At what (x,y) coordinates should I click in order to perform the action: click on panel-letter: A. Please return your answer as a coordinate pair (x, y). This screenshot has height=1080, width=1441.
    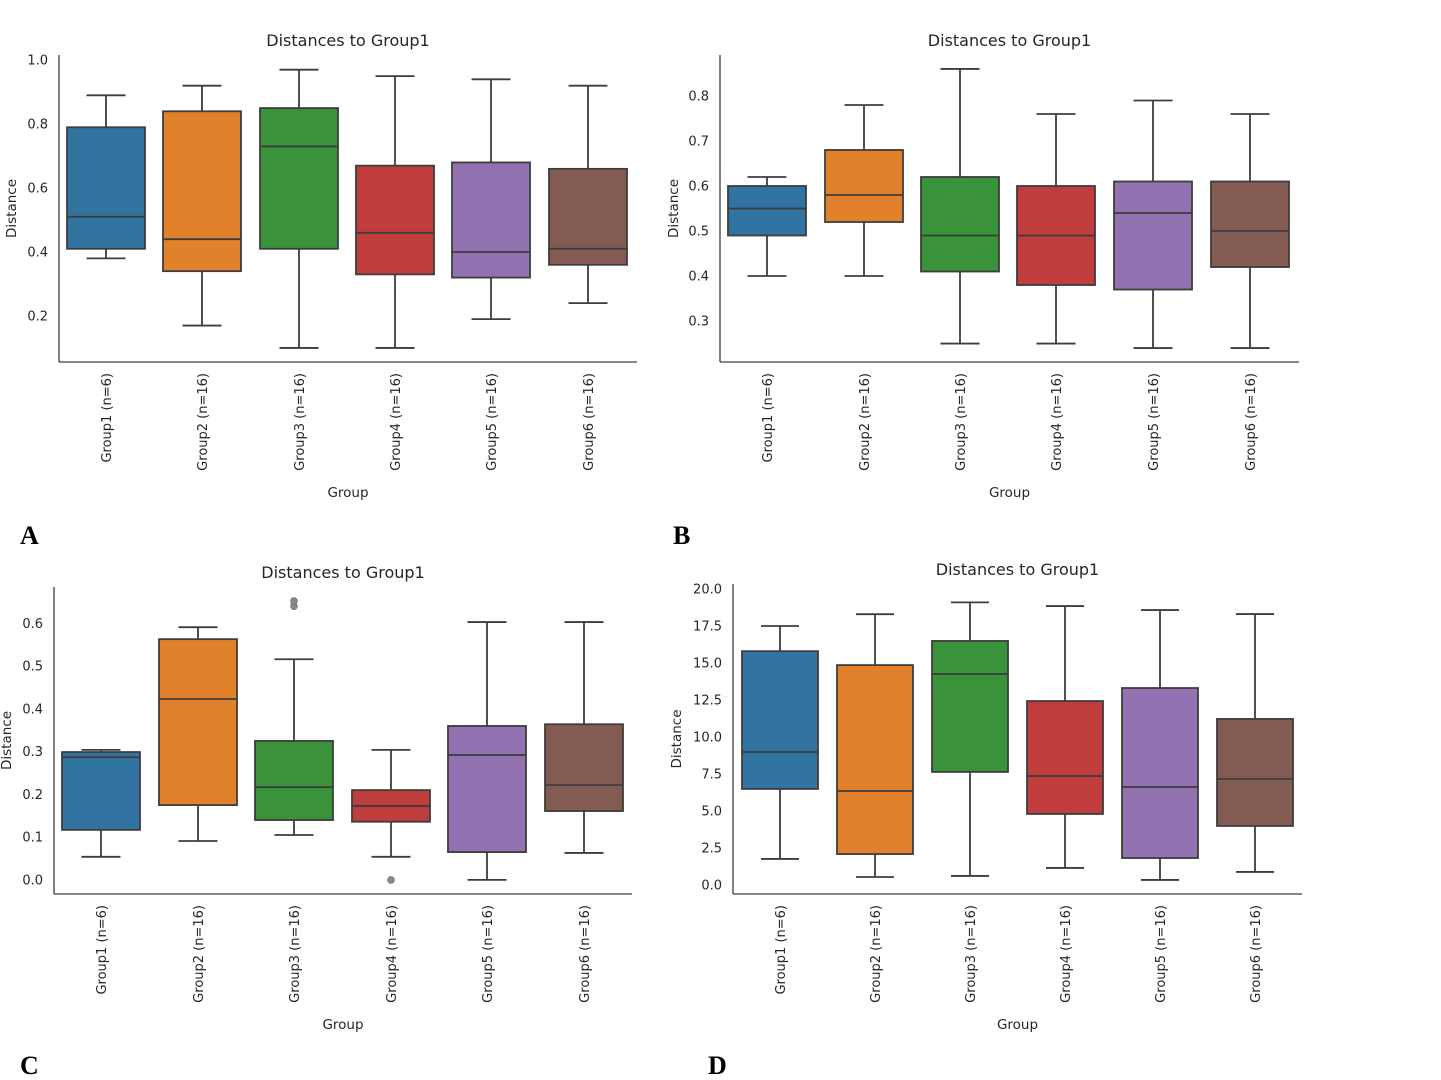
    Looking at the image, I should click on (29, 535).